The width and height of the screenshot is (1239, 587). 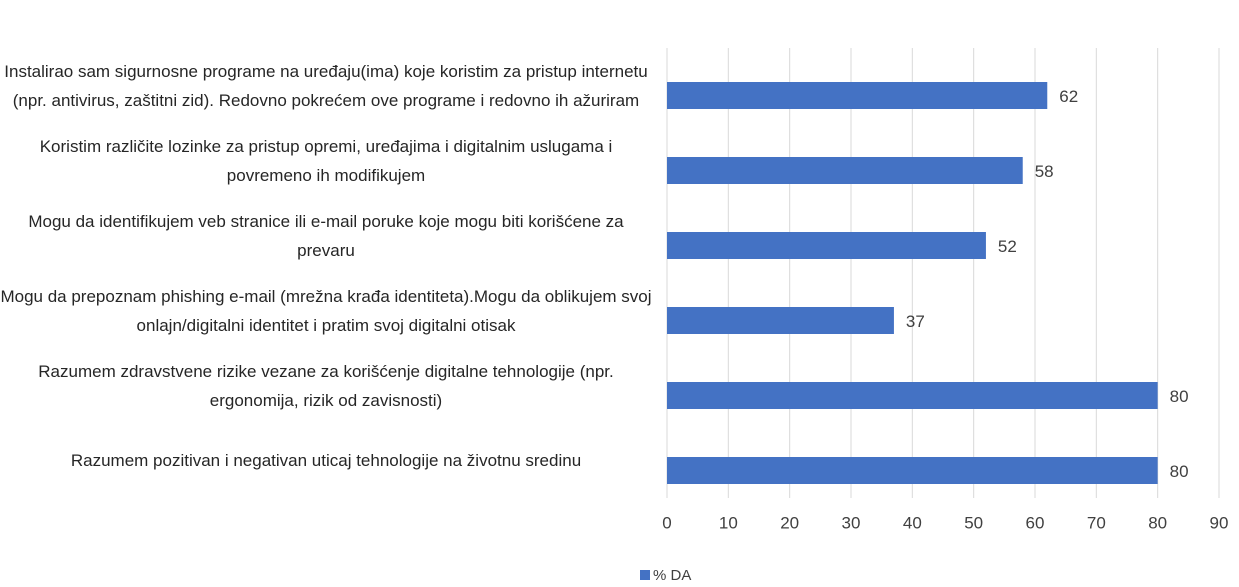 What do you see at coordinates (1068, 96) in the screenshot?
I see `data-label: 62` at bounding box center [1068, 96].